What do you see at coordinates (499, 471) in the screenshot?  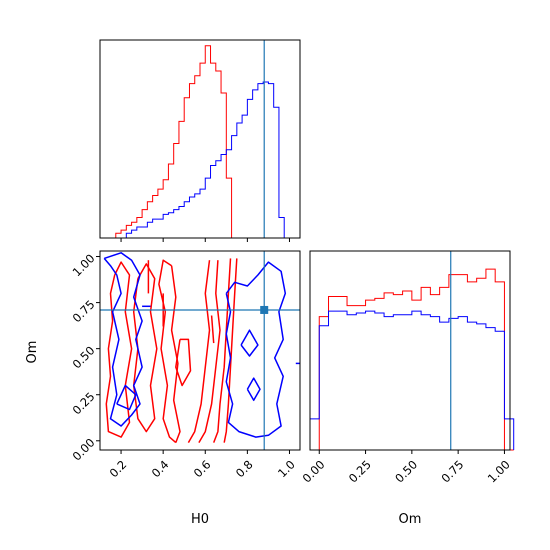 I see `om-x-tick-label-4: 1.00` at bounding box center [499, 471].